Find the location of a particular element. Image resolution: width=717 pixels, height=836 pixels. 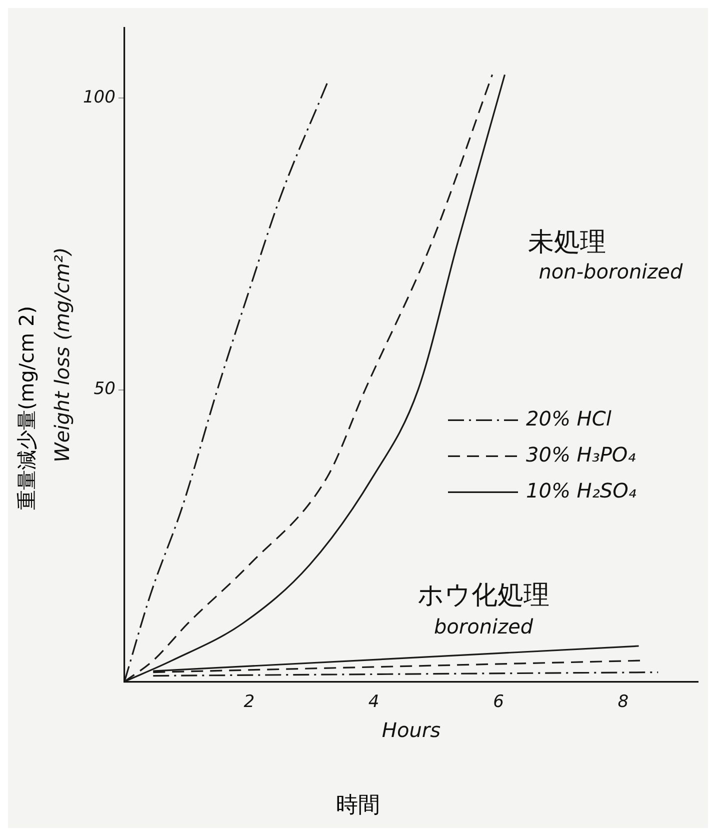

x-tick-label: 6 is located at coordinates (498, 702).